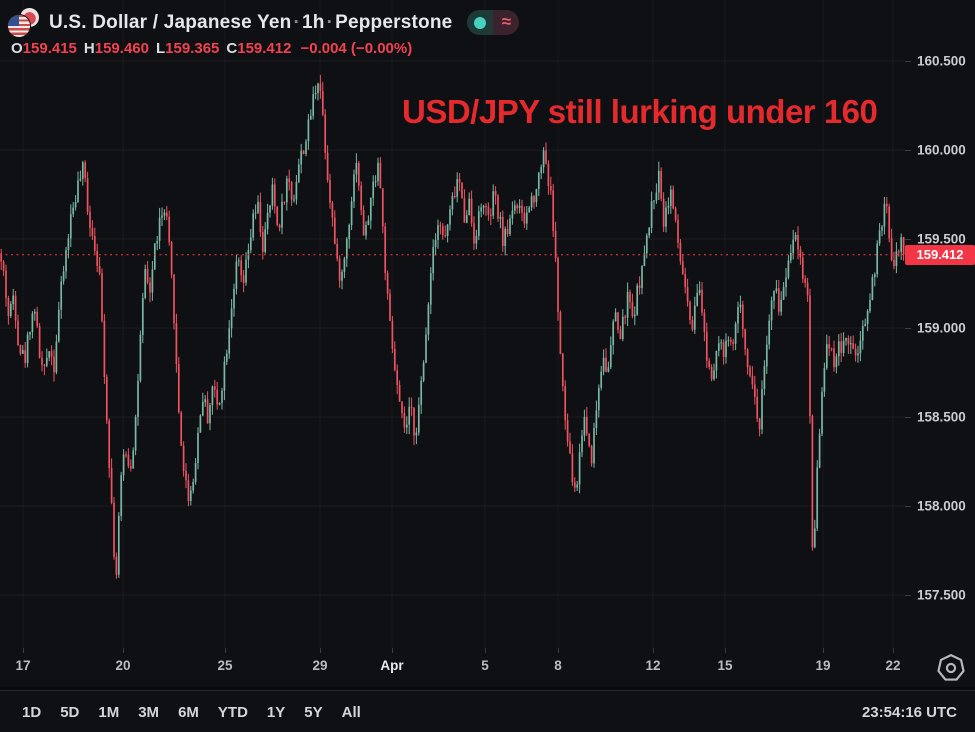 Image resolution: width=975 pixels, height=732 pixels. What do you see at coordinates (188, 712) in the screenshot?
I see `range-button-6m: 6M` at bounding box center [188, 712].